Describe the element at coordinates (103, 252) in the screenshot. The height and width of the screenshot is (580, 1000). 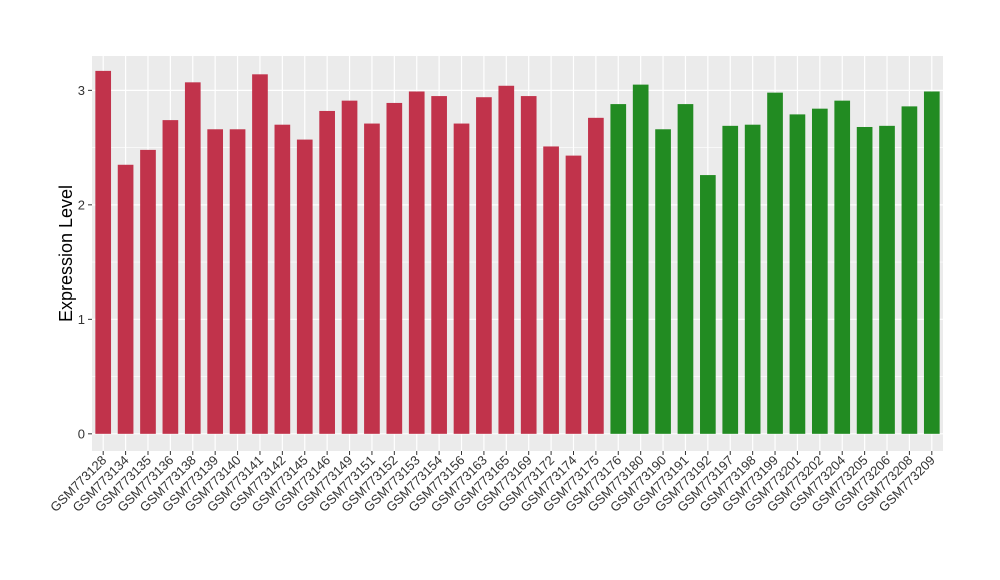
I see `bar-GSM773128` at that location.